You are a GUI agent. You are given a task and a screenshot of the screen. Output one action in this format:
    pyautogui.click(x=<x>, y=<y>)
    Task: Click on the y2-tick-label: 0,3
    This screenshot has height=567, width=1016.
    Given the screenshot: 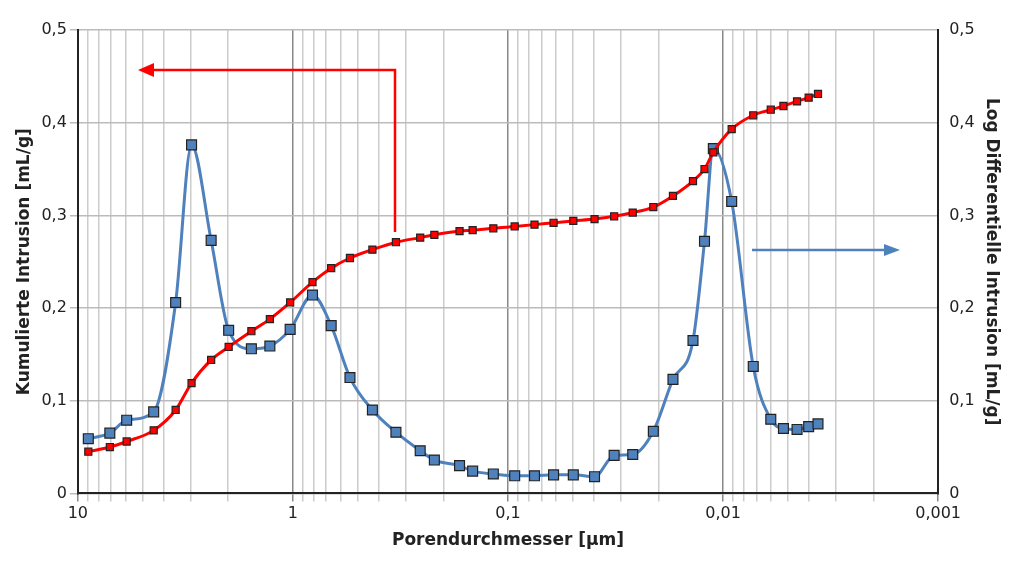 What is the action you would take?
    pyautogui.click(x=962, y=214)
    